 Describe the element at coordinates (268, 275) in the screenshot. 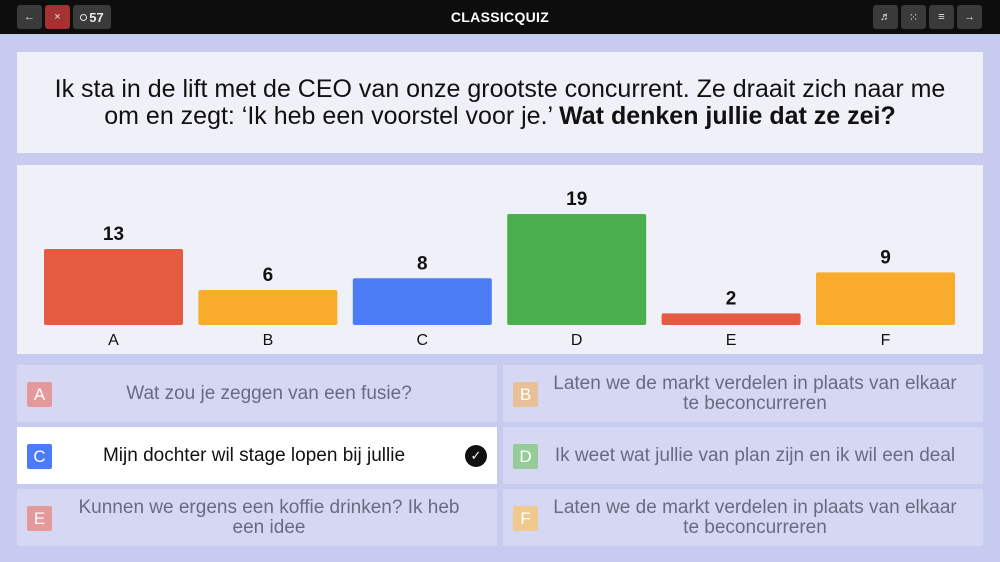

I see `bar-value-label: 6` at that location.